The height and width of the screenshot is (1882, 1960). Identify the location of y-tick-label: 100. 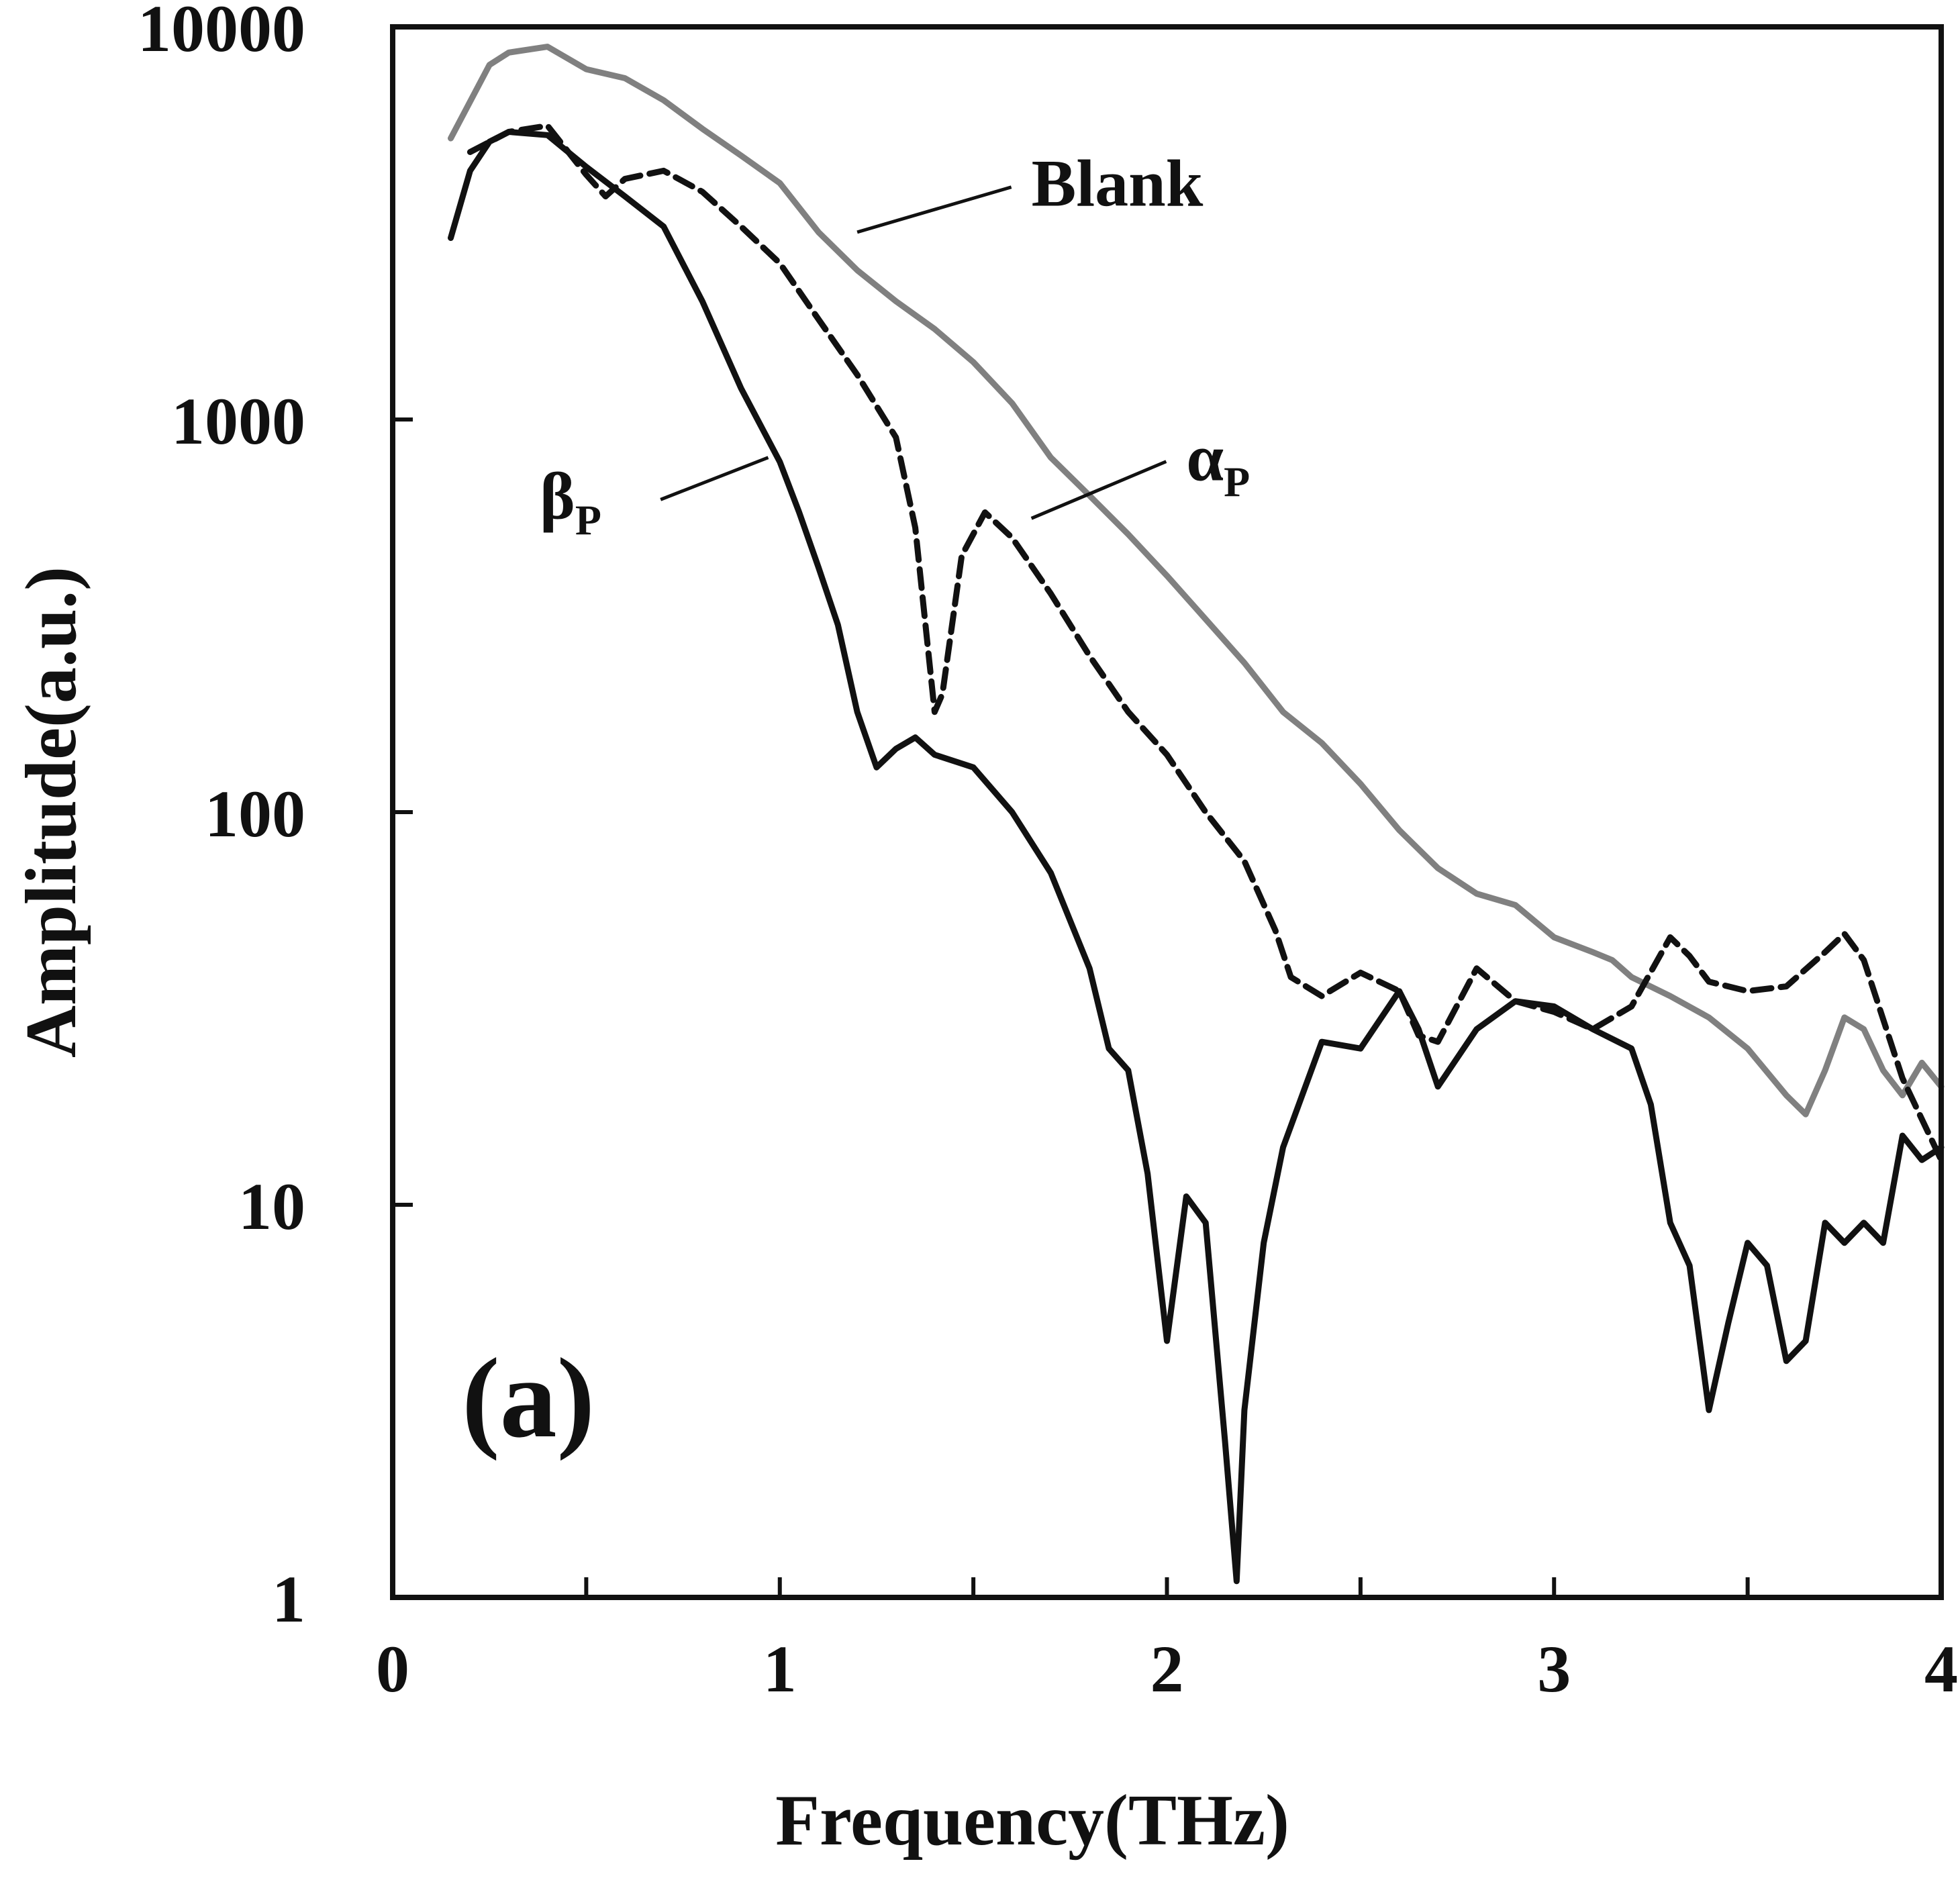
(255, 814).